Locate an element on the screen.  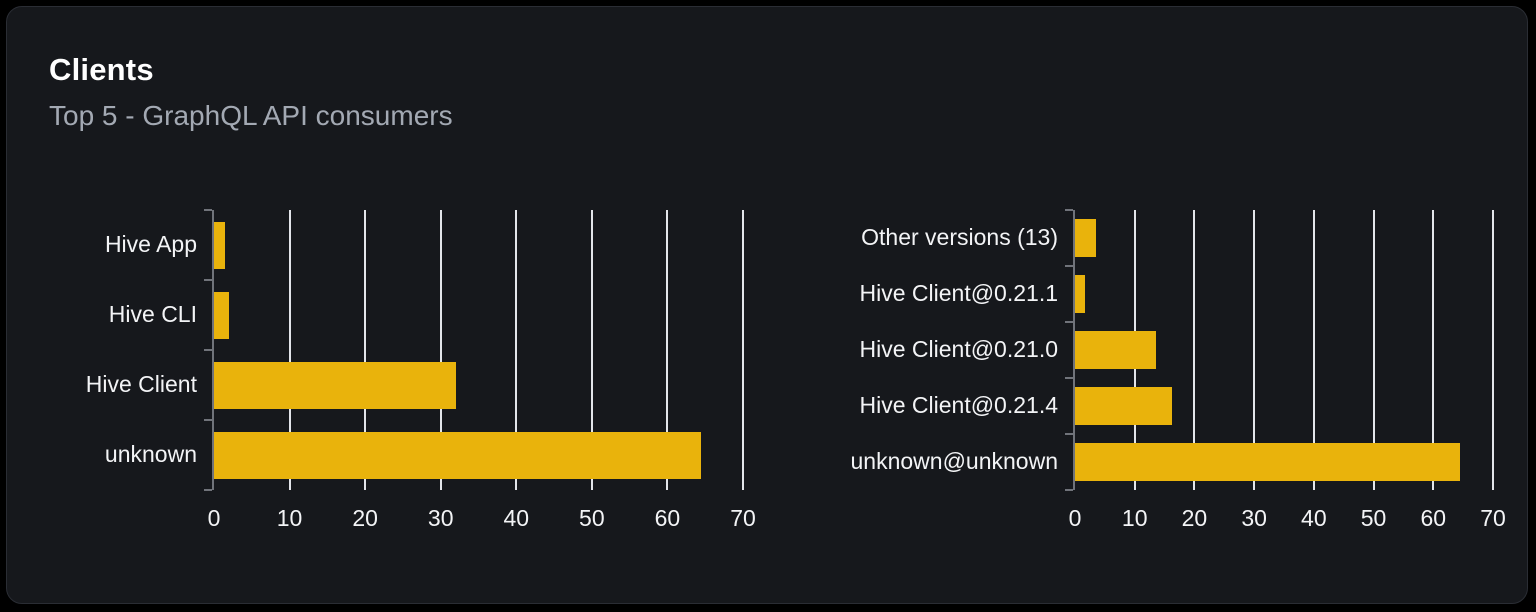
bar-unknown-unknown is located at coordinates (1268, 462).